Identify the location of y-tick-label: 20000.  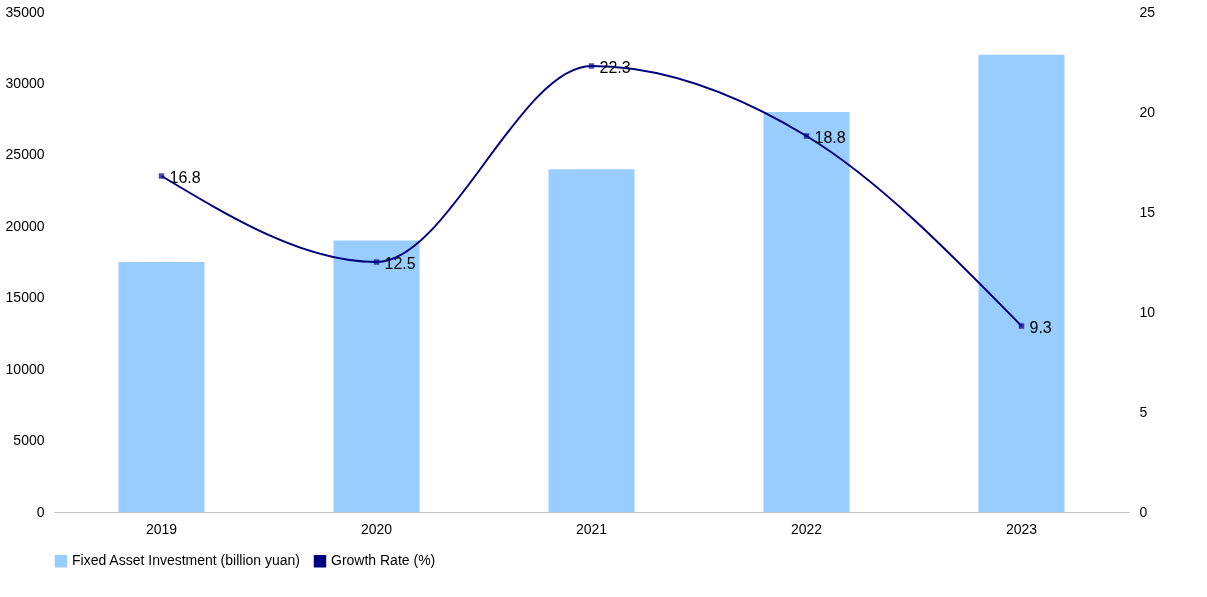
(25, 225).